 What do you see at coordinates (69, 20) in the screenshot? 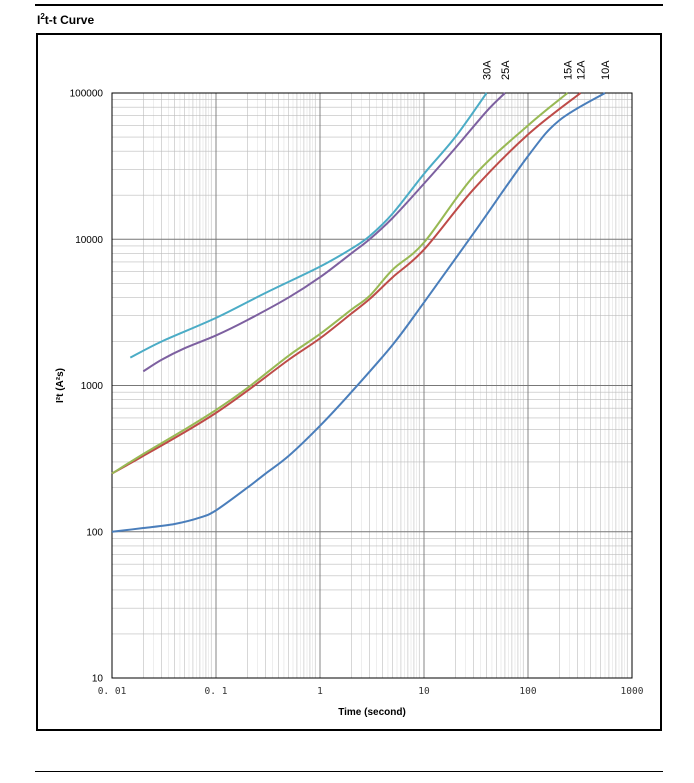
I see `heading-suffix: t-t Curve` at bounding box center [69, 20].